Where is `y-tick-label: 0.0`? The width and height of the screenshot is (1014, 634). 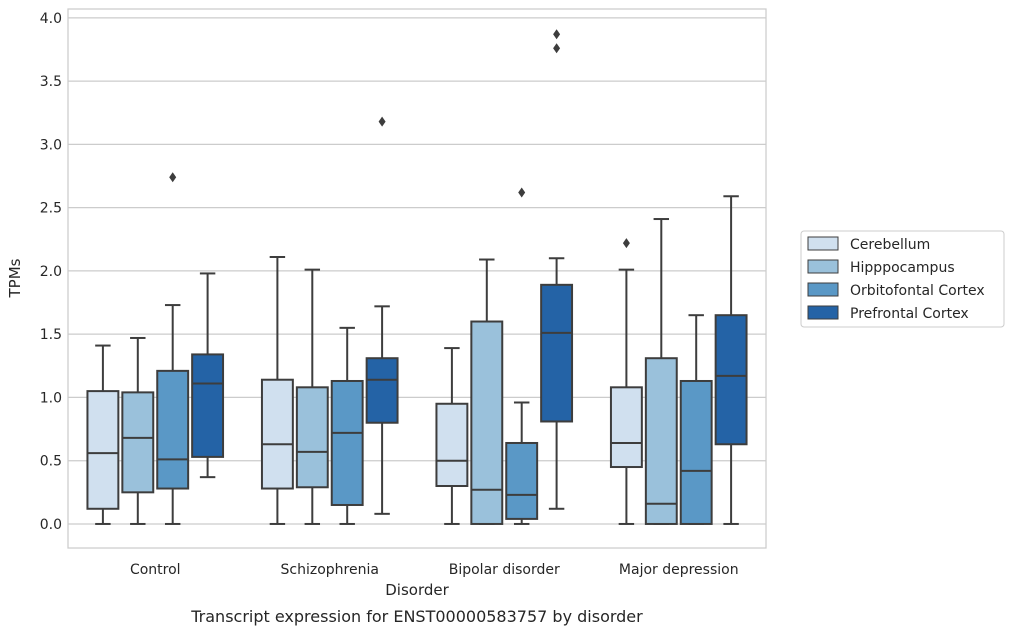 y-tick-label: 0.0 is located at coordinates (51, 525).